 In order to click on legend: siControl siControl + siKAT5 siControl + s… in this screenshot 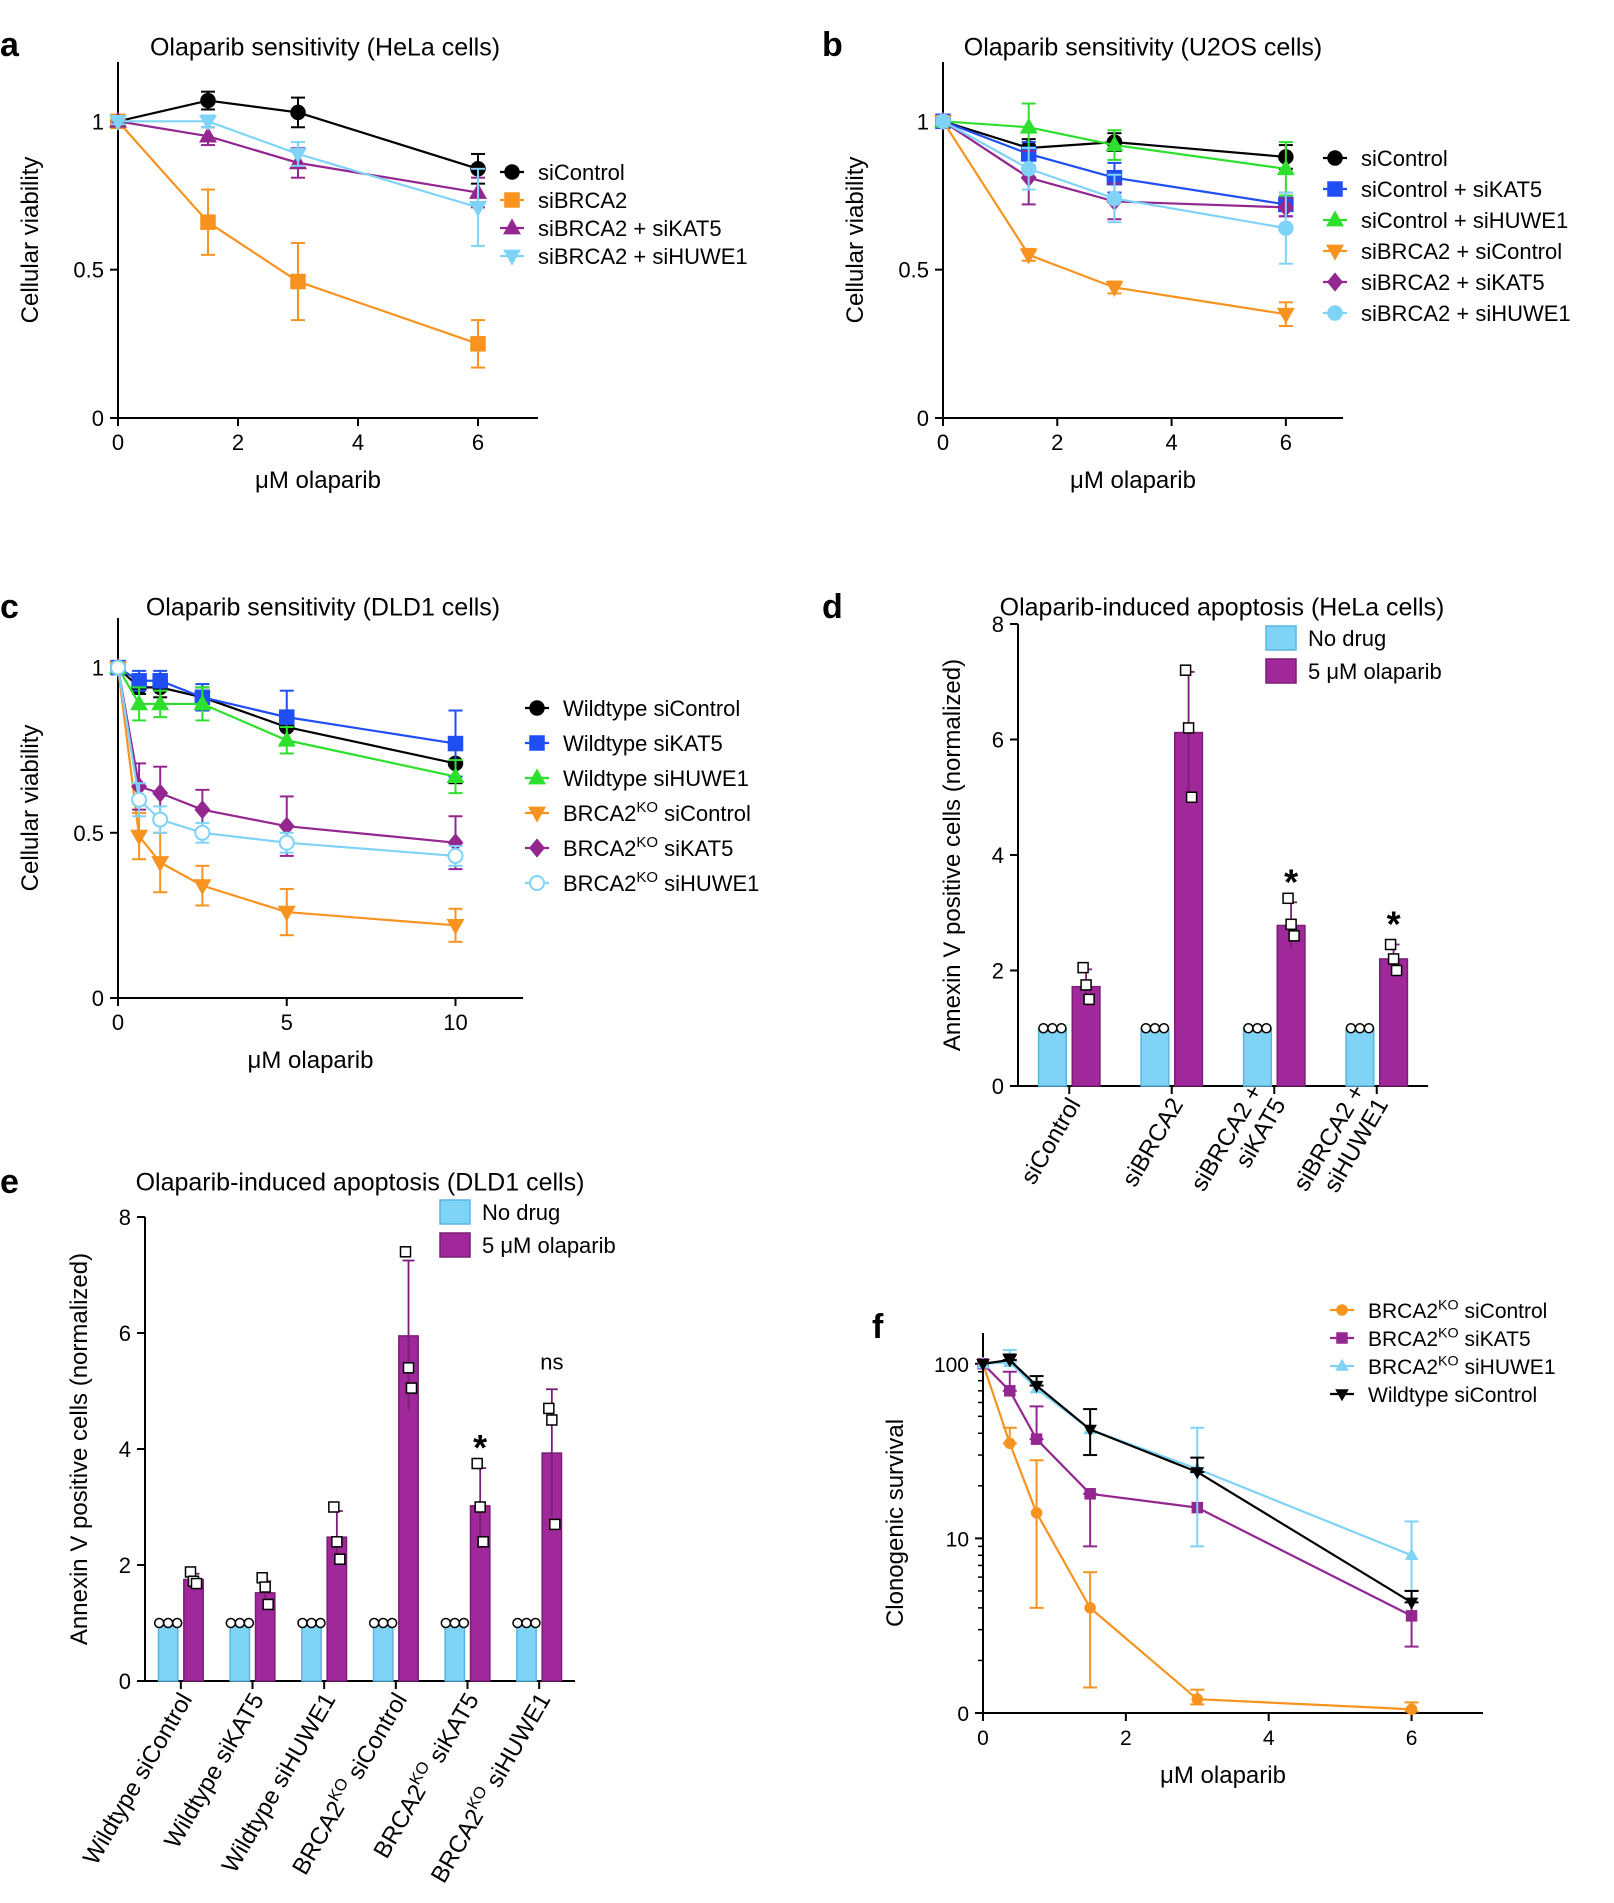, I will do `click(1447, 236)`.